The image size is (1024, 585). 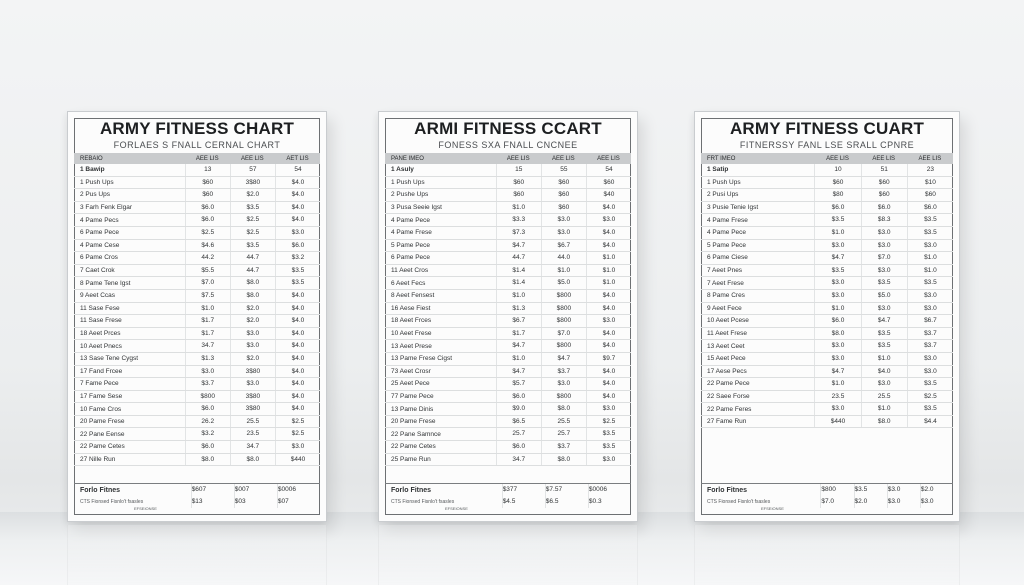 What do you see at coordinates (95, 195) in the screenshot?
I see `exercise-name: 2 Pus Ups` at bounding box center [95, 195].